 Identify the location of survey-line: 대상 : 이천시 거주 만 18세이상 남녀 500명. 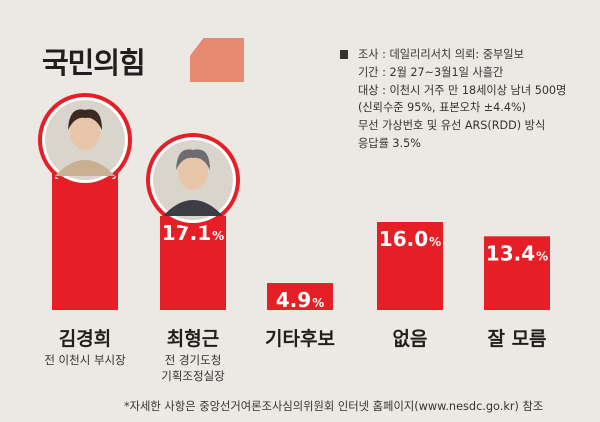
(462, 90).